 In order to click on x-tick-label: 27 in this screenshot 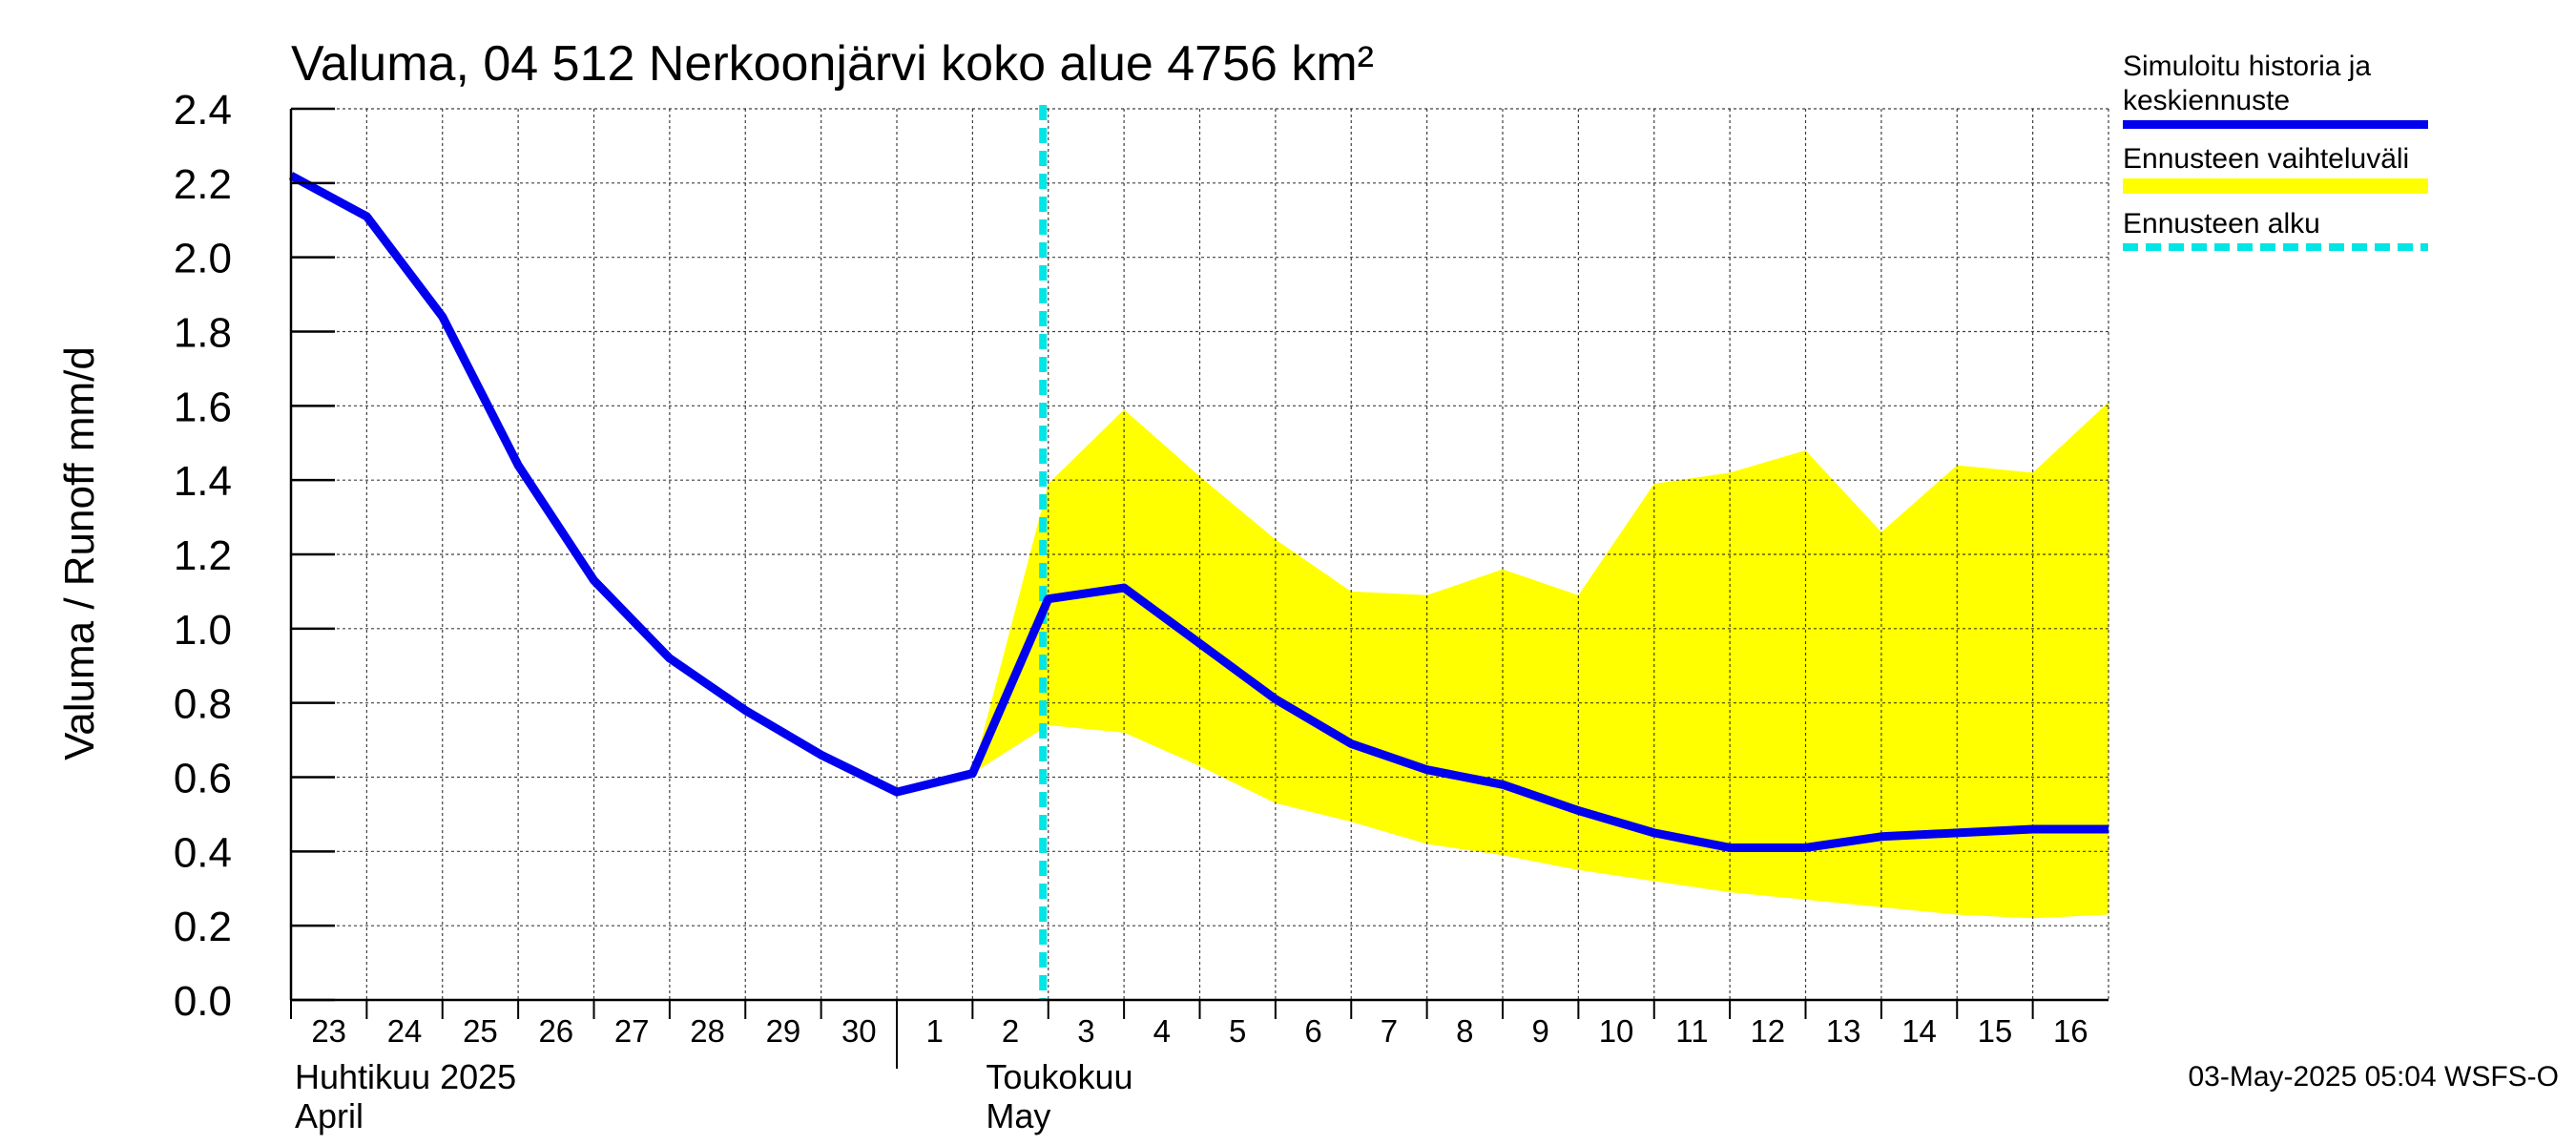, I will do `click(632, 1031)`.